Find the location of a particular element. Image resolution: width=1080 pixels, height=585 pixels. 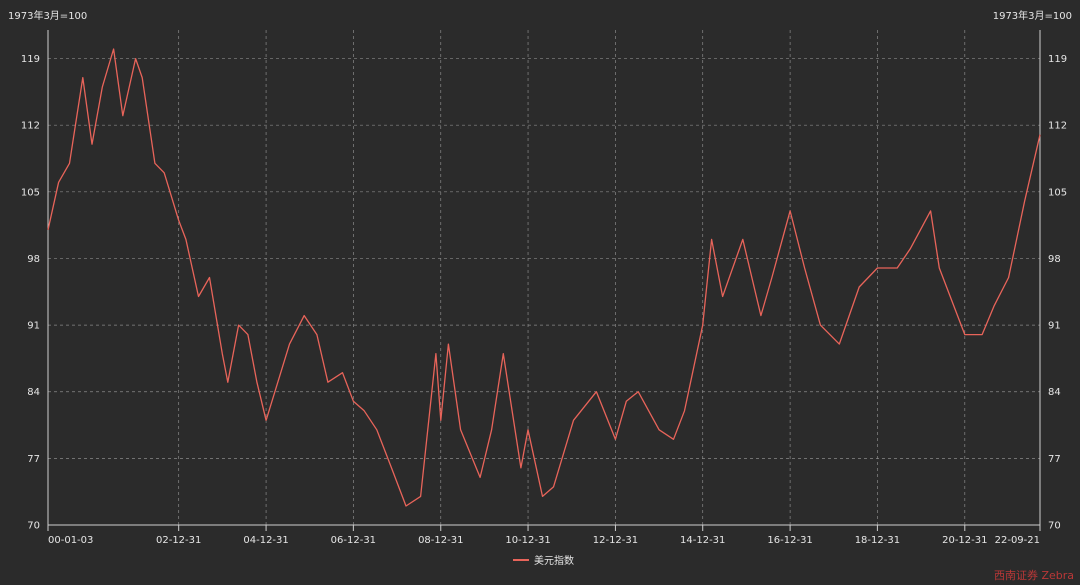

x-tick-label: 16-12-31 is located at coordinates (789, 540).